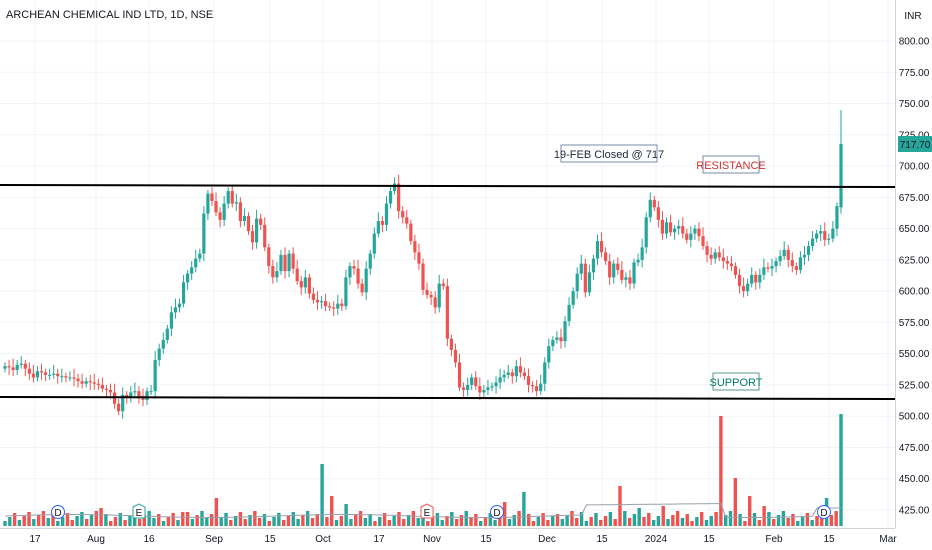 The width and height of the screenshot is (932, 550). Describe the element at coordinates (915, 145) in the screenshot. I see `last-price-text: 717.70` at that location.